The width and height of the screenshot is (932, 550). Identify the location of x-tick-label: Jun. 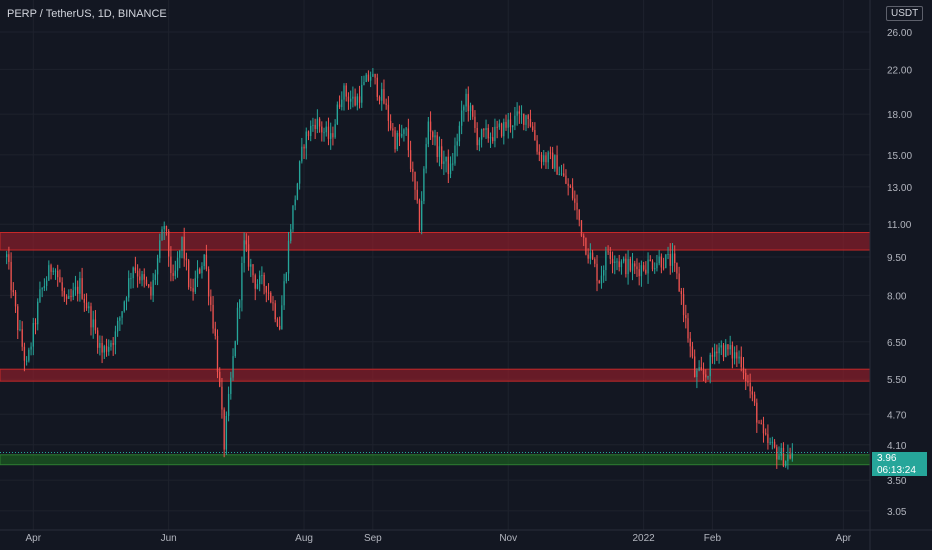
(169, 538).